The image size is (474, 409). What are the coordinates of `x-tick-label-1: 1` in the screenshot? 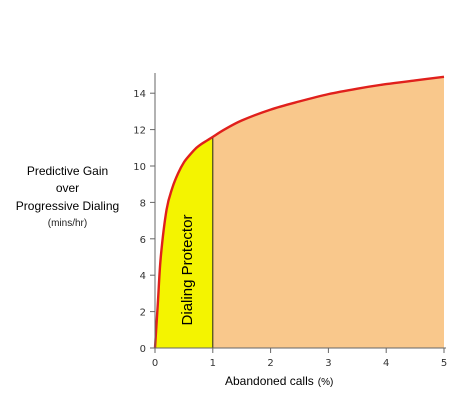 It's located at (213, 363).